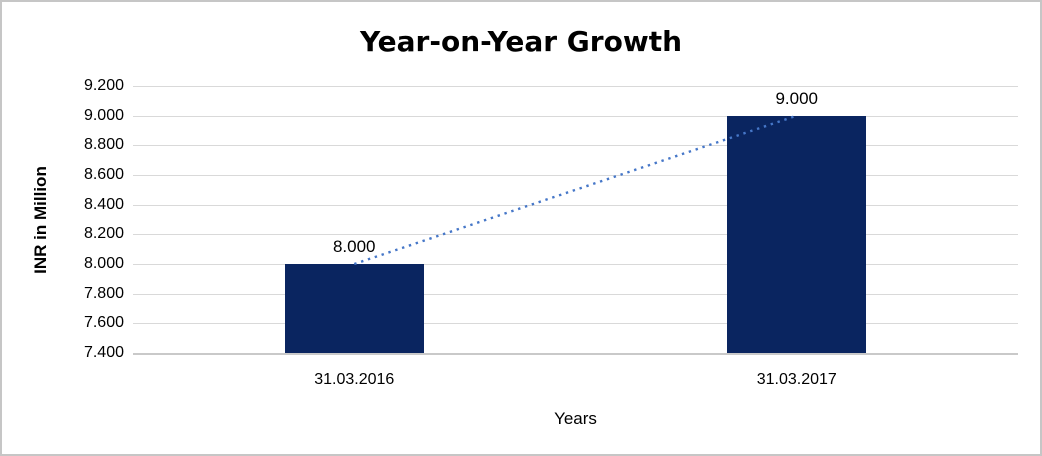  I want to click on y-tick-label: 8.800, so click(103, 145).